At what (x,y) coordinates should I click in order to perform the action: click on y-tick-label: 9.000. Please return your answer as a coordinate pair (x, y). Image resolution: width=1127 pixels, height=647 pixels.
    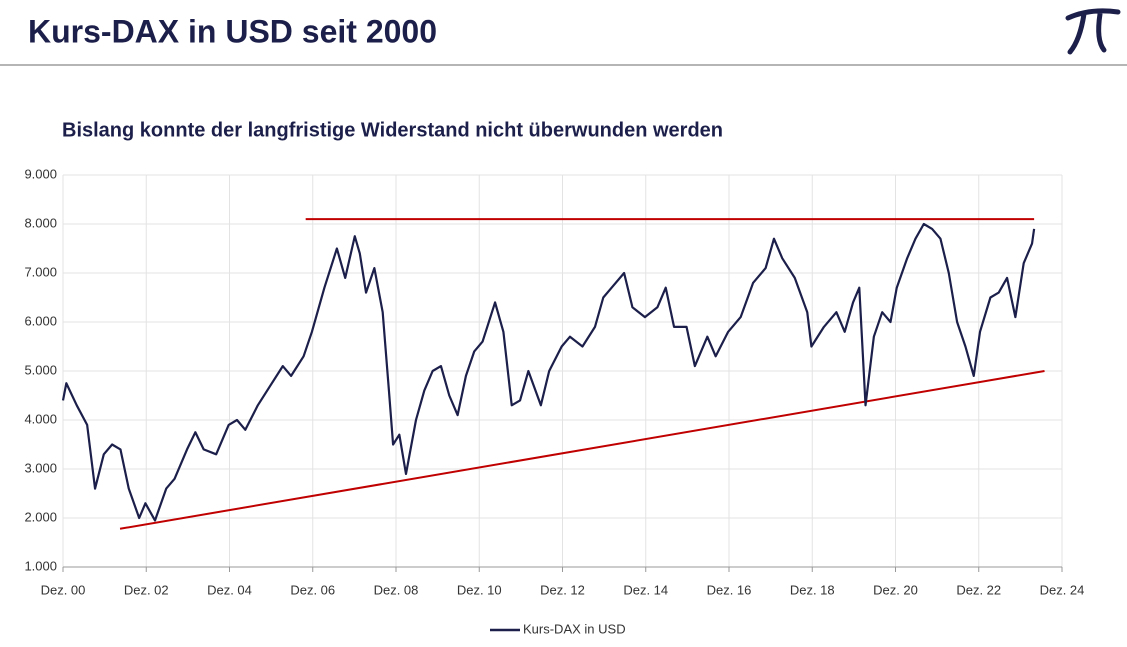
    Looking at the image, I should click on (40, 173).